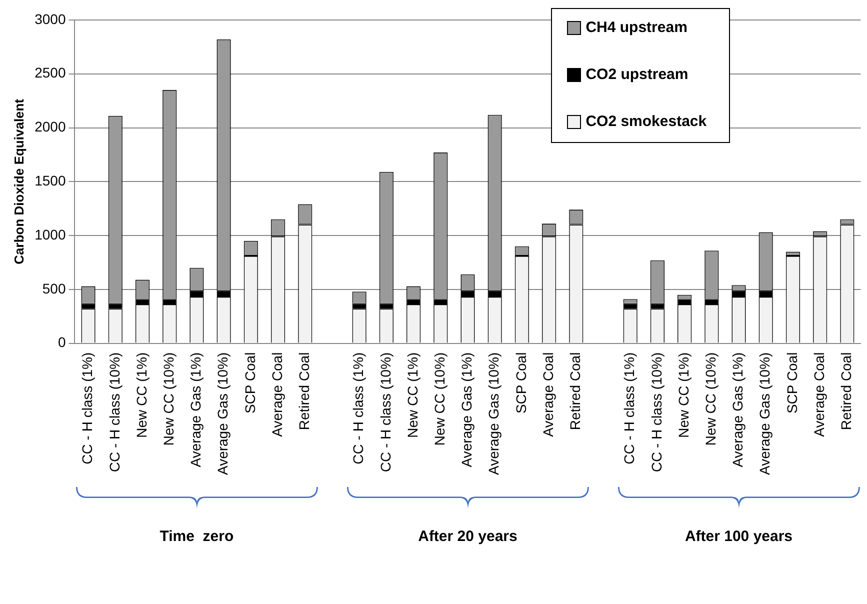  Describe the element at coordinates (467, 536) in the screenshot. I see `text: After 20 years` at that location.